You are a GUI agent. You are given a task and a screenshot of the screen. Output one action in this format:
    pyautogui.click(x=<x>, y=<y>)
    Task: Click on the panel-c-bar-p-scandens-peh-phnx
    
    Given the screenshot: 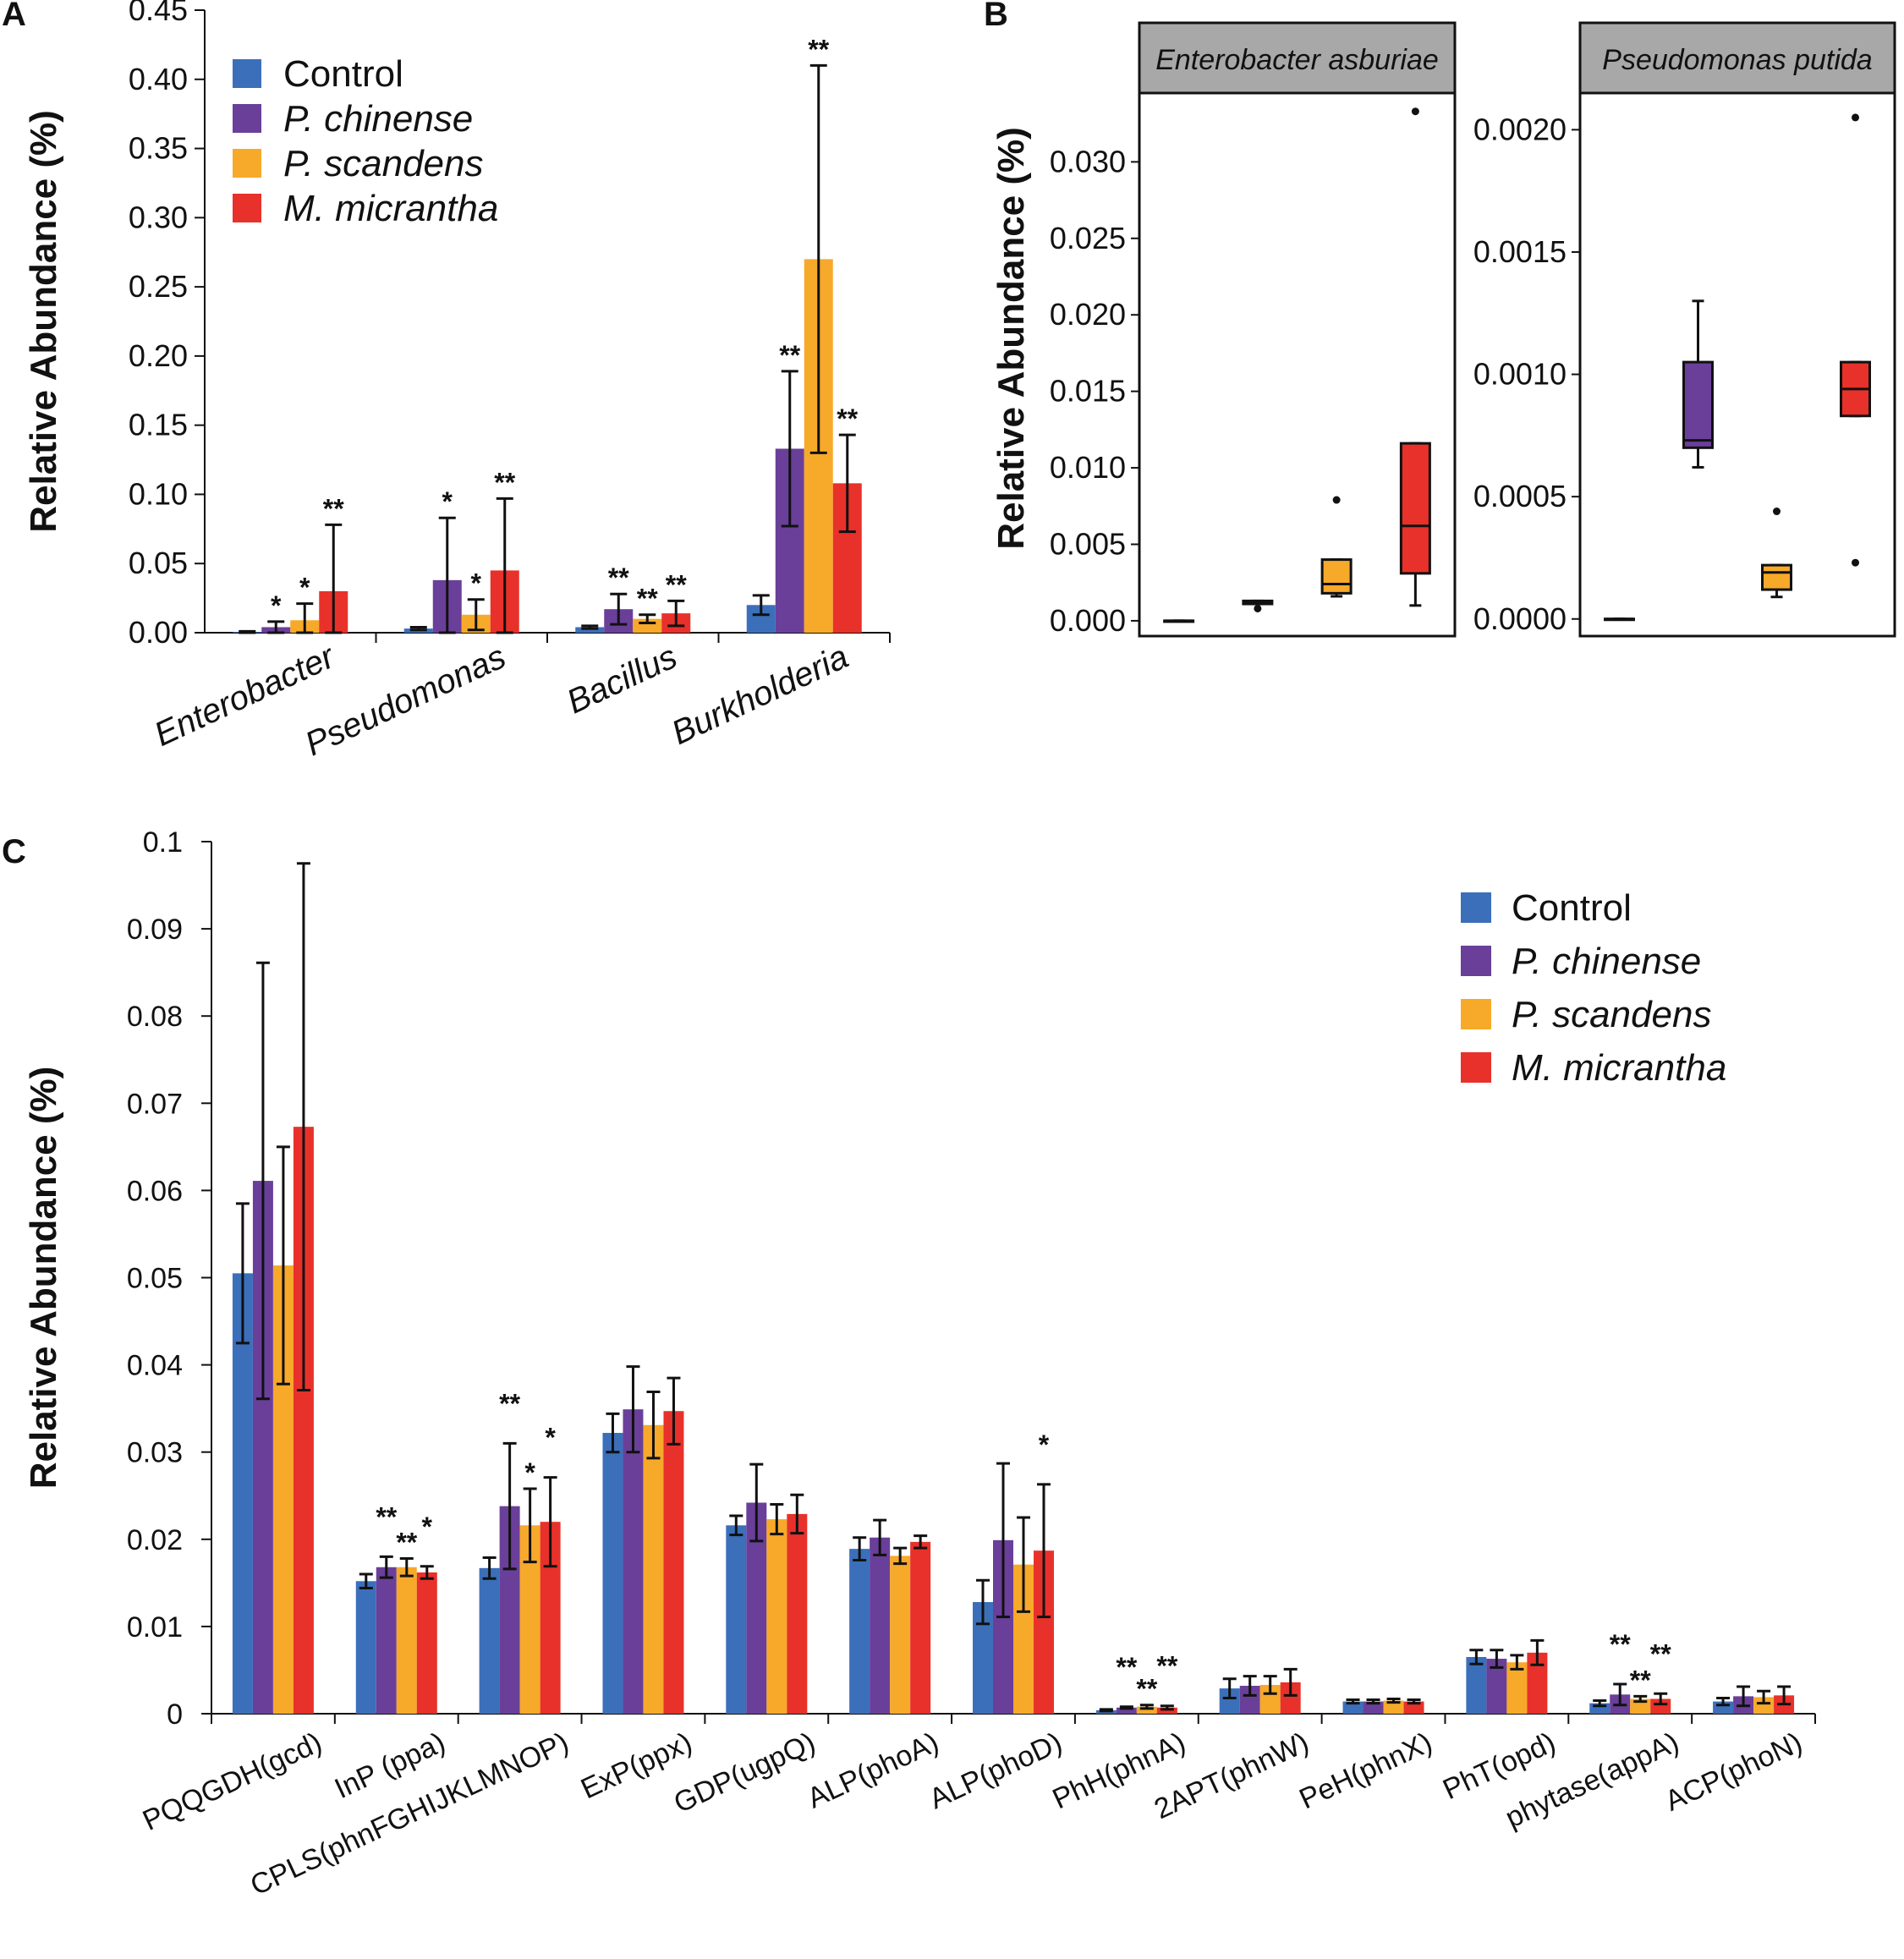 What is the action you would take?
    pyautogui.click(x=1393, y=1707)
    